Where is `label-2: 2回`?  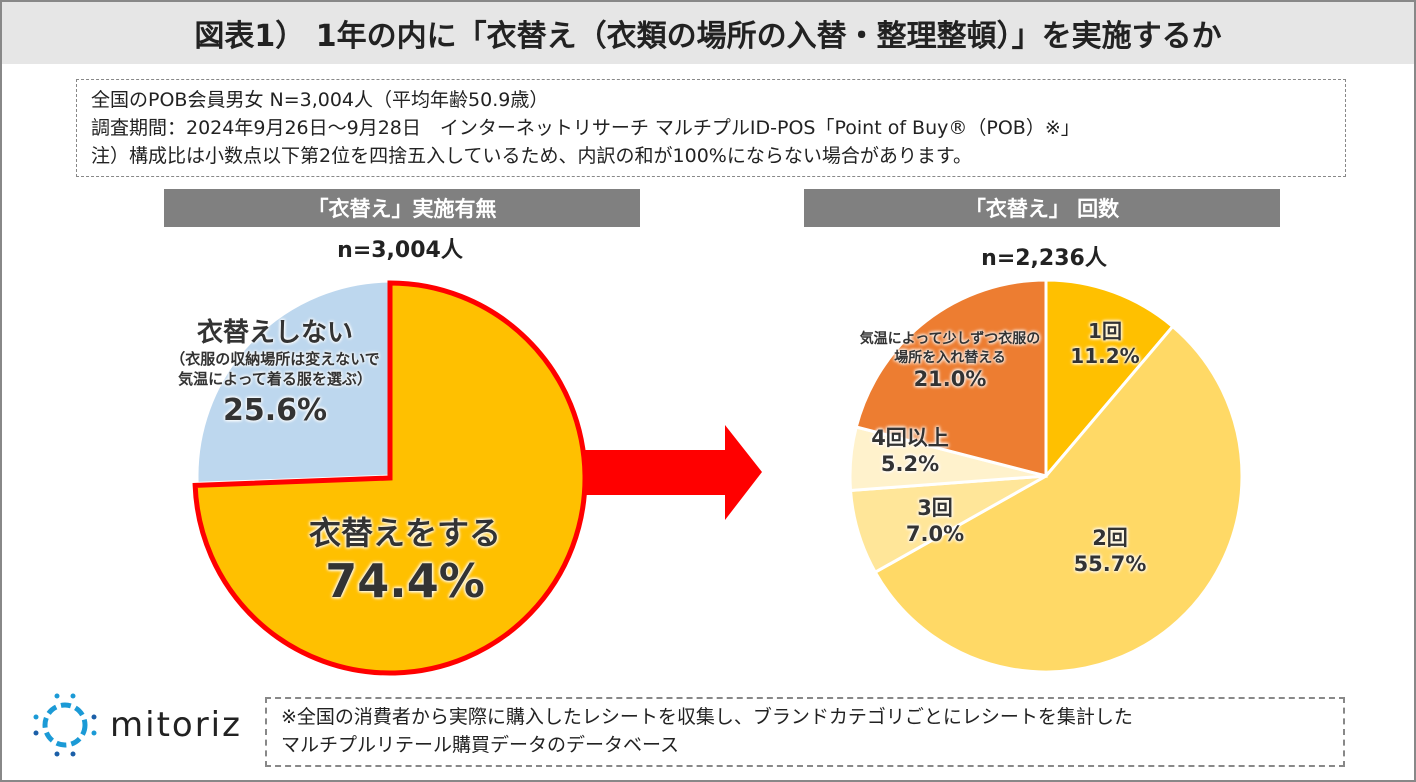
label-2: 2回 is located at coordinates (1110, 538).